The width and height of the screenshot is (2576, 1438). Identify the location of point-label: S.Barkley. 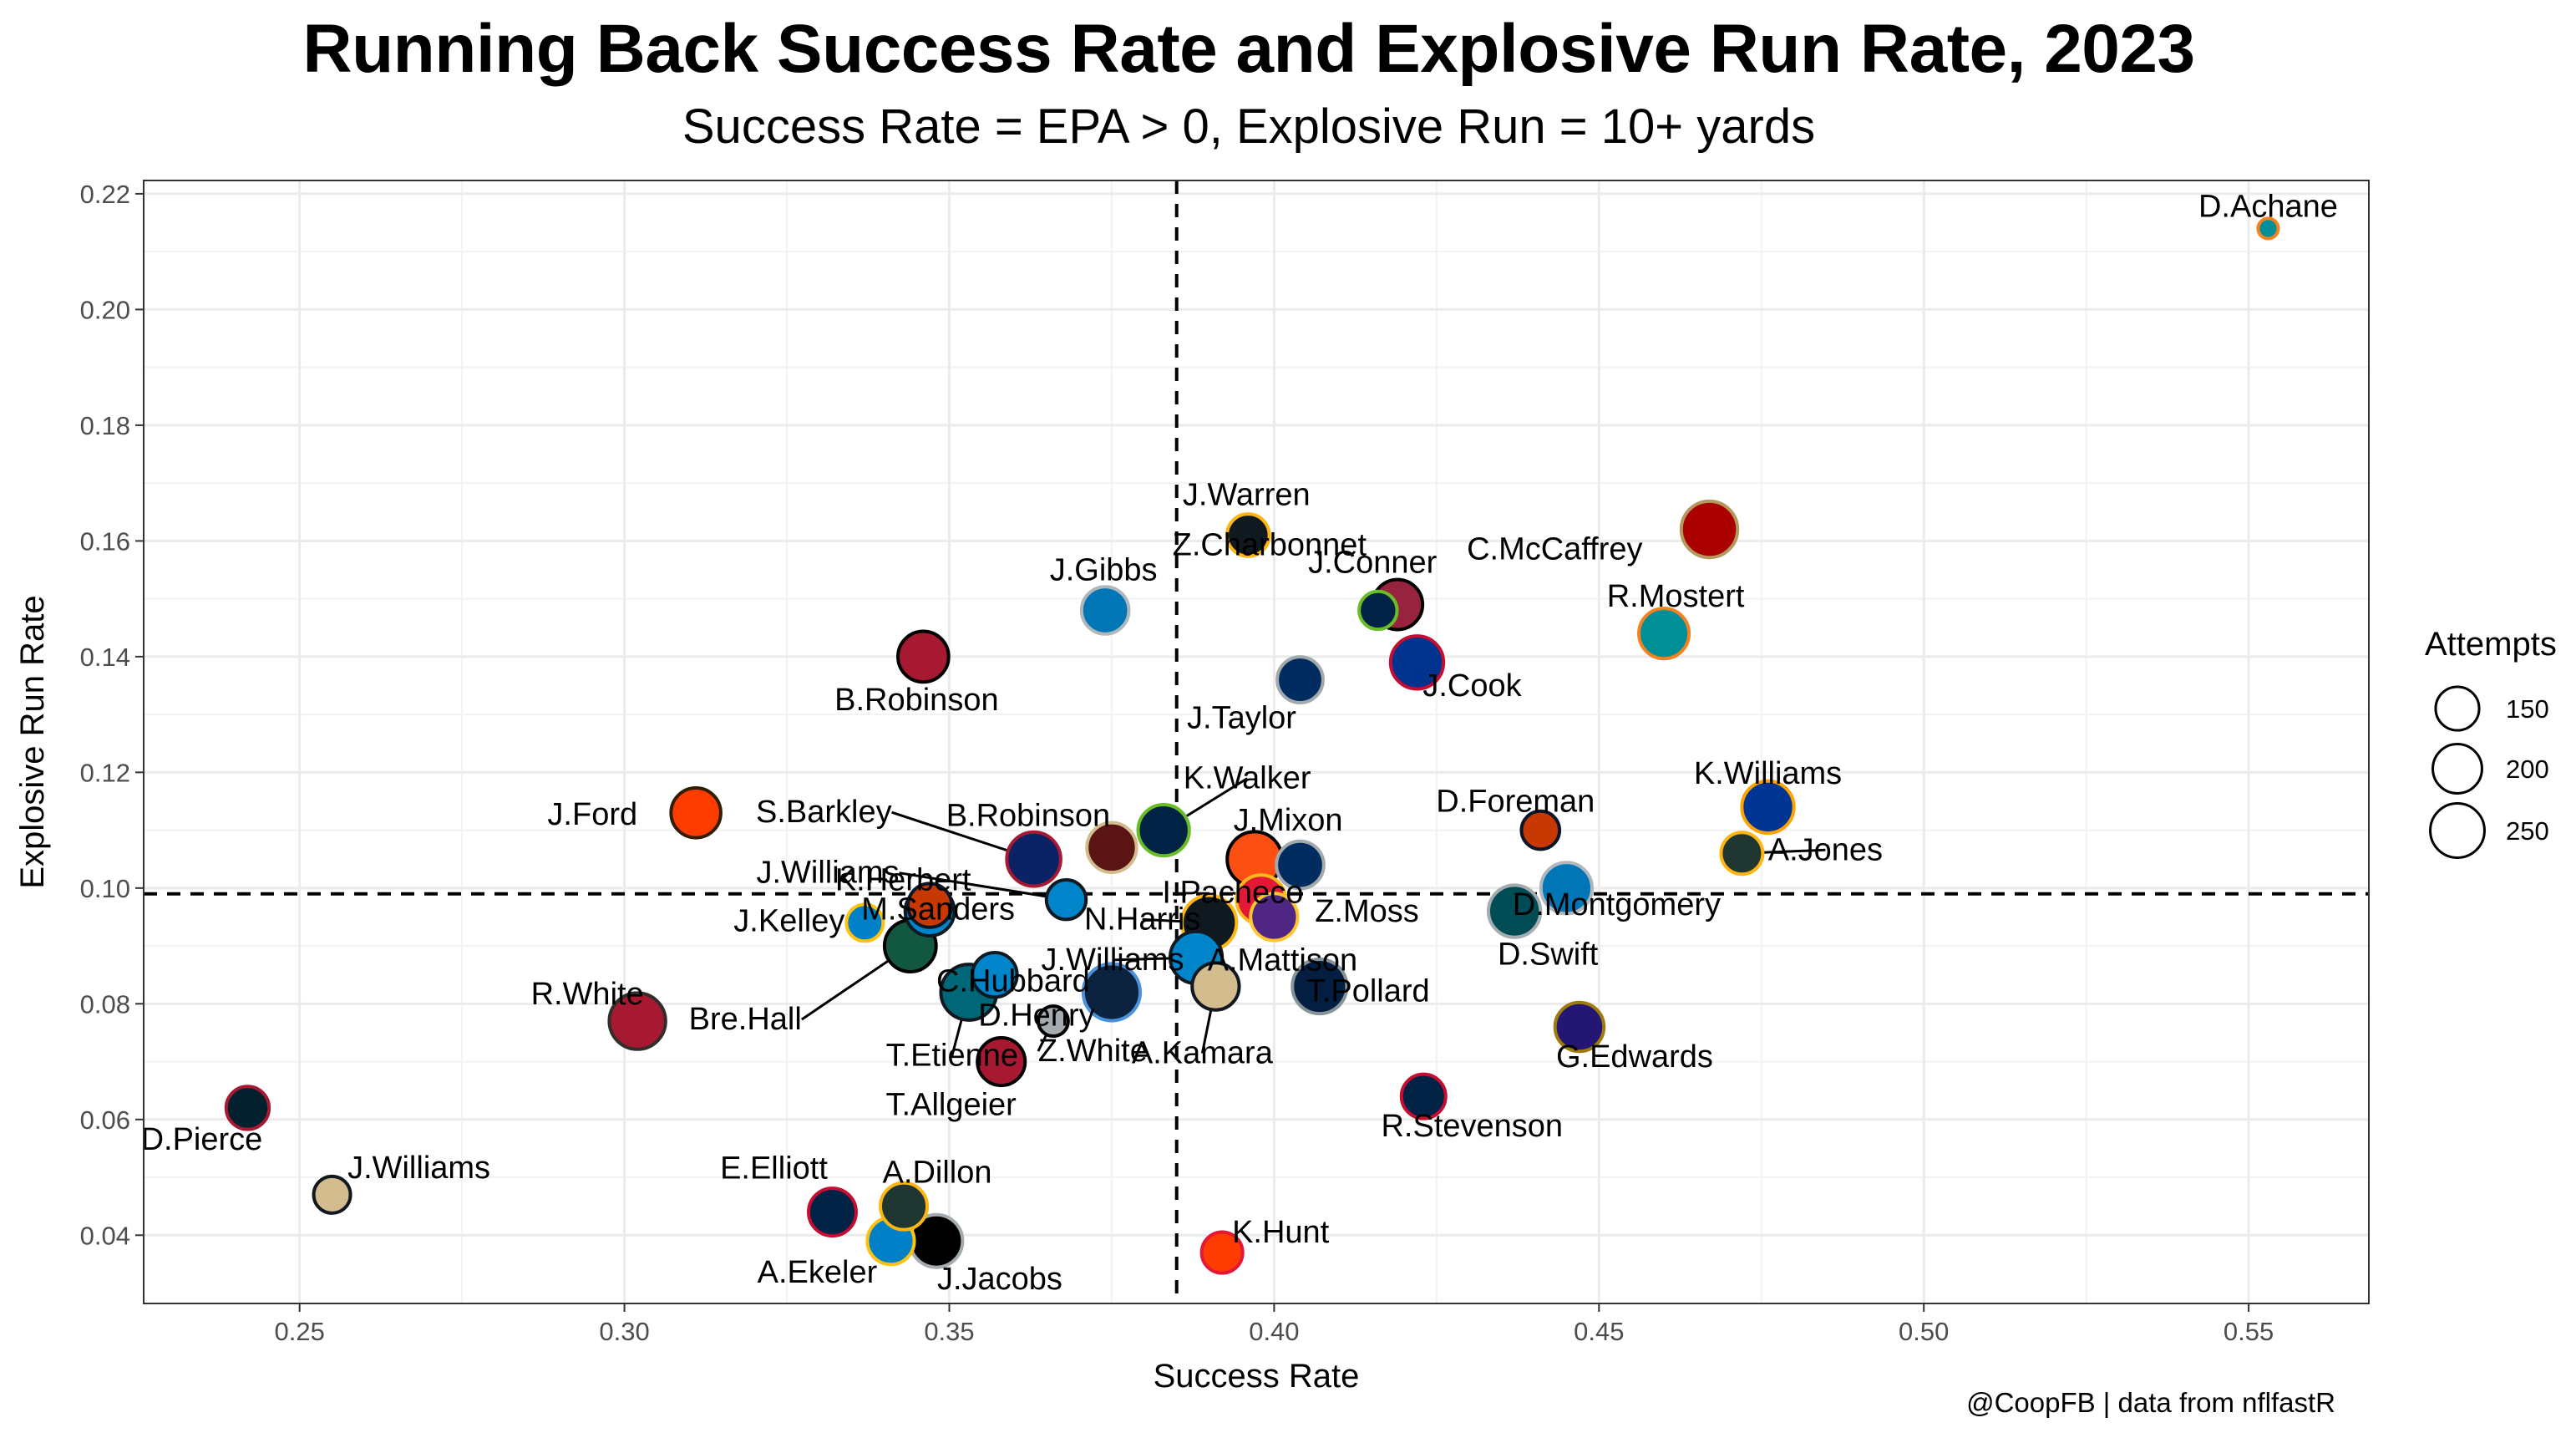
(824, 812).